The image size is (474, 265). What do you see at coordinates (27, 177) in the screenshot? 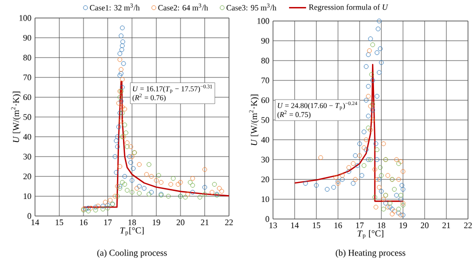
I see `y-tick-label: 20` at bounding box center [27, 177].